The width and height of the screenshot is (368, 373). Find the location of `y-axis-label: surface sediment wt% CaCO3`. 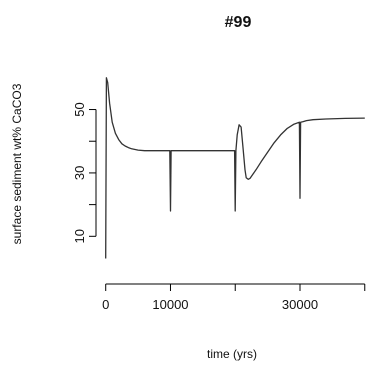

y-axis-label: surface sediment wt% CaCO3 is located at coordinates (17, 163).